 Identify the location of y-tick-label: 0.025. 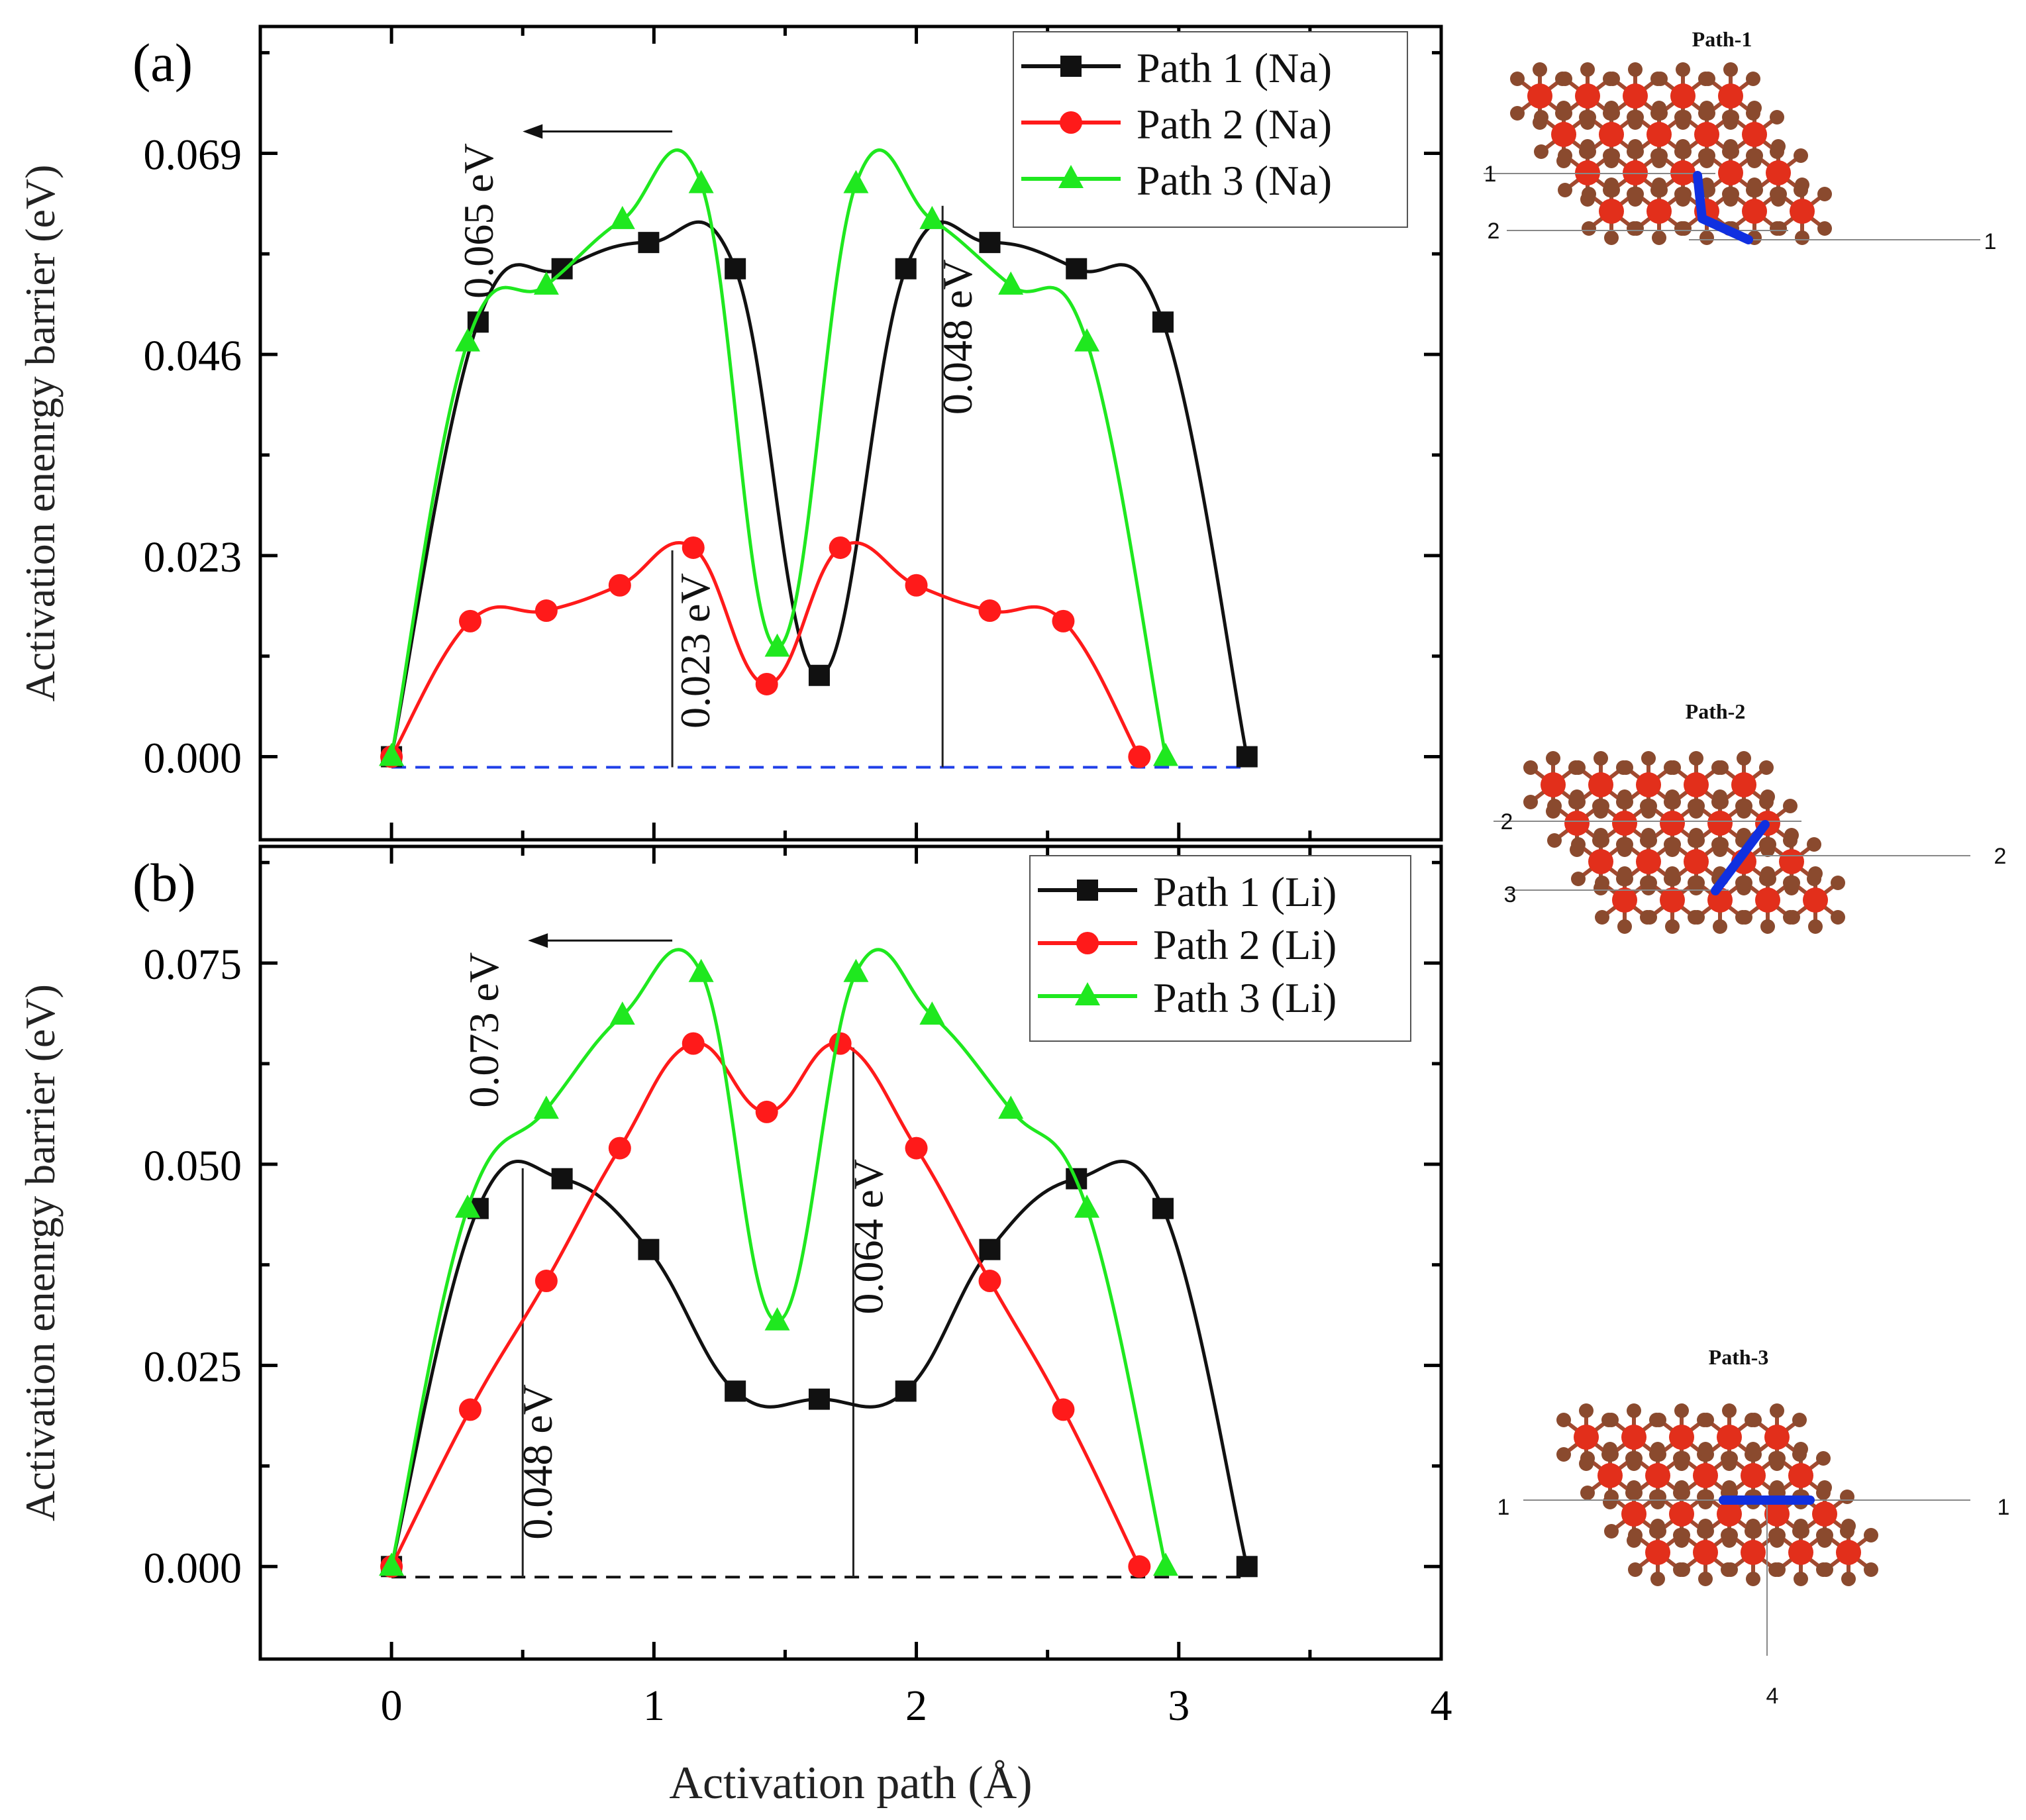
(193, 1367).